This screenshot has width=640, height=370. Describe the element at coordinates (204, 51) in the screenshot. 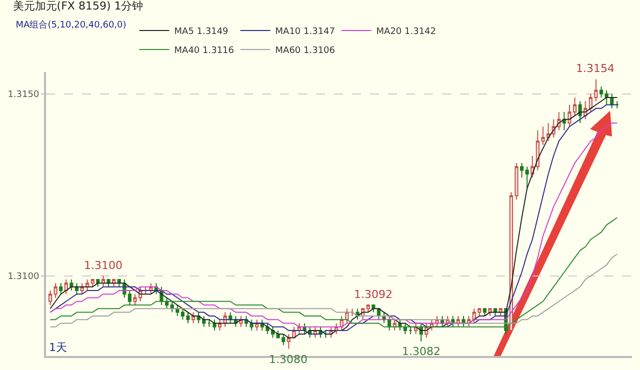

I see `legend-label: MA40 1.3116` at that location.